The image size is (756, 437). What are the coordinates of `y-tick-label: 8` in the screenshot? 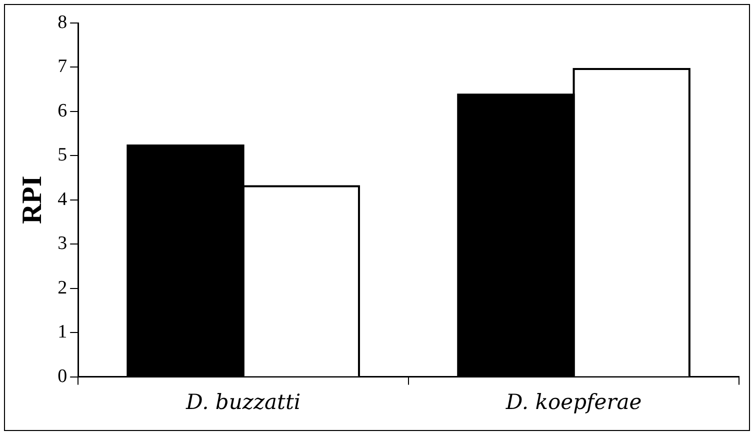 It's located at (63, 22).